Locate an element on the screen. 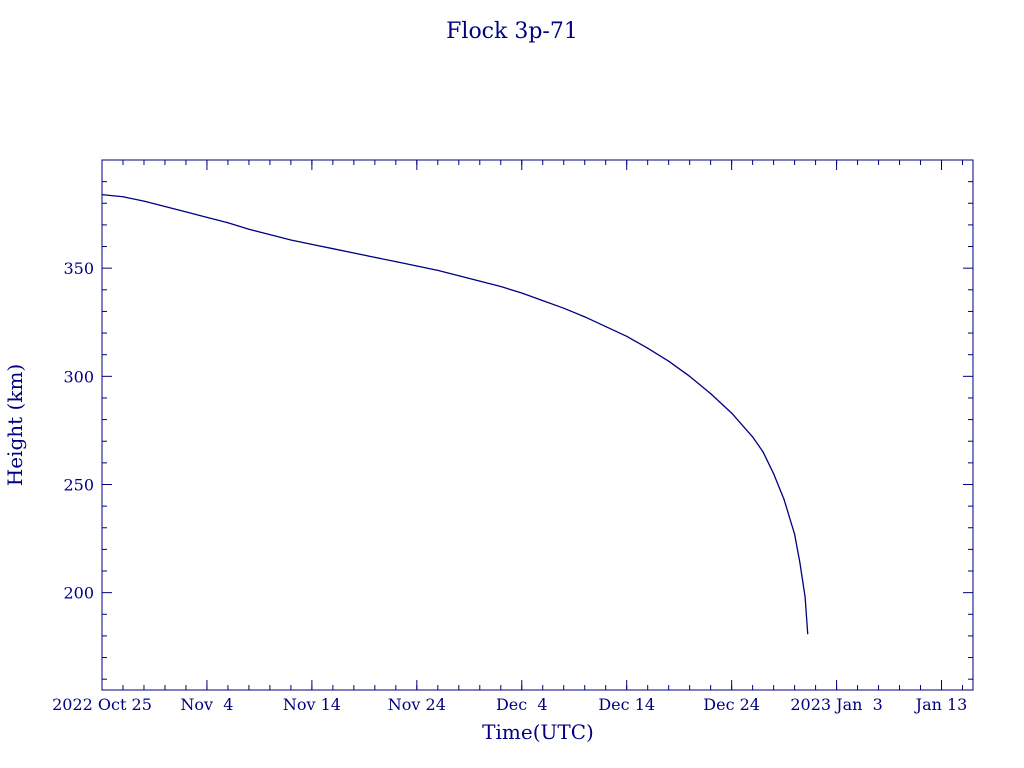 The image size is (1024, 768). x-tick-label: Dec 24 is located at coordinates (731, 704).